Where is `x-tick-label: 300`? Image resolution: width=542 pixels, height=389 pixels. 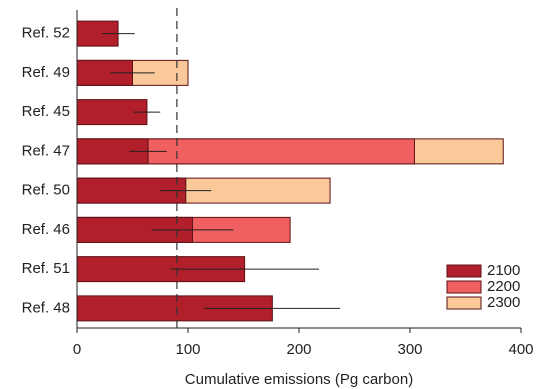 x-tick-label: 300 is located at coordinates (409, 349).